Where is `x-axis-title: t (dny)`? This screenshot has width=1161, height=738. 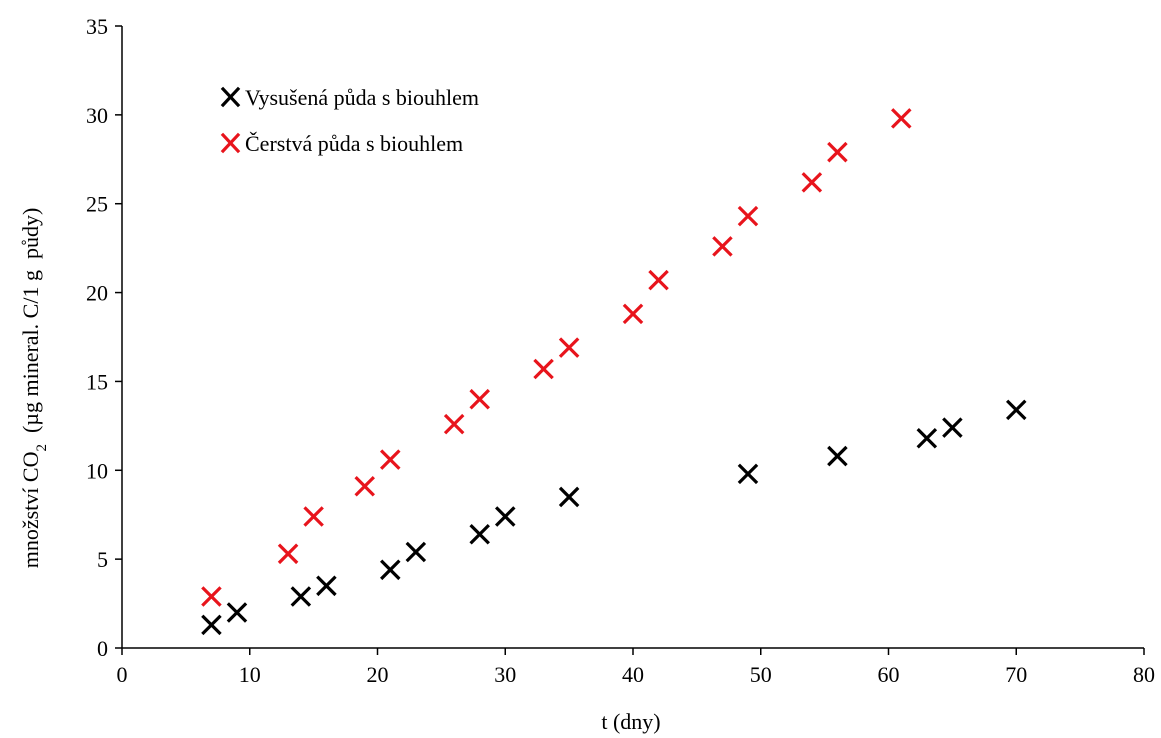 x-axis-title: t (dny) is located at coordinates (630, 721).